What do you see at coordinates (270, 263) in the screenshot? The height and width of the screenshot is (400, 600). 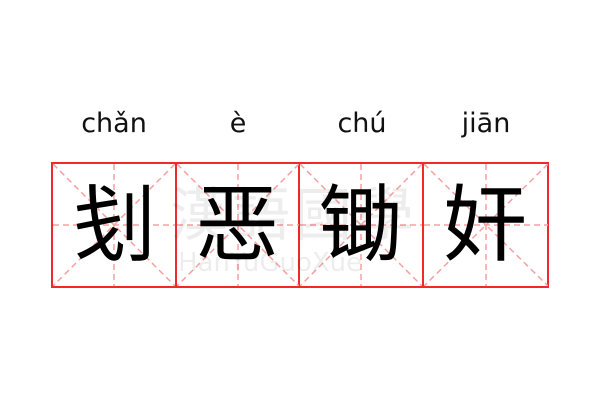 I see `watermark-en: HanYuGuoXue` at bounding box center [270, 263].